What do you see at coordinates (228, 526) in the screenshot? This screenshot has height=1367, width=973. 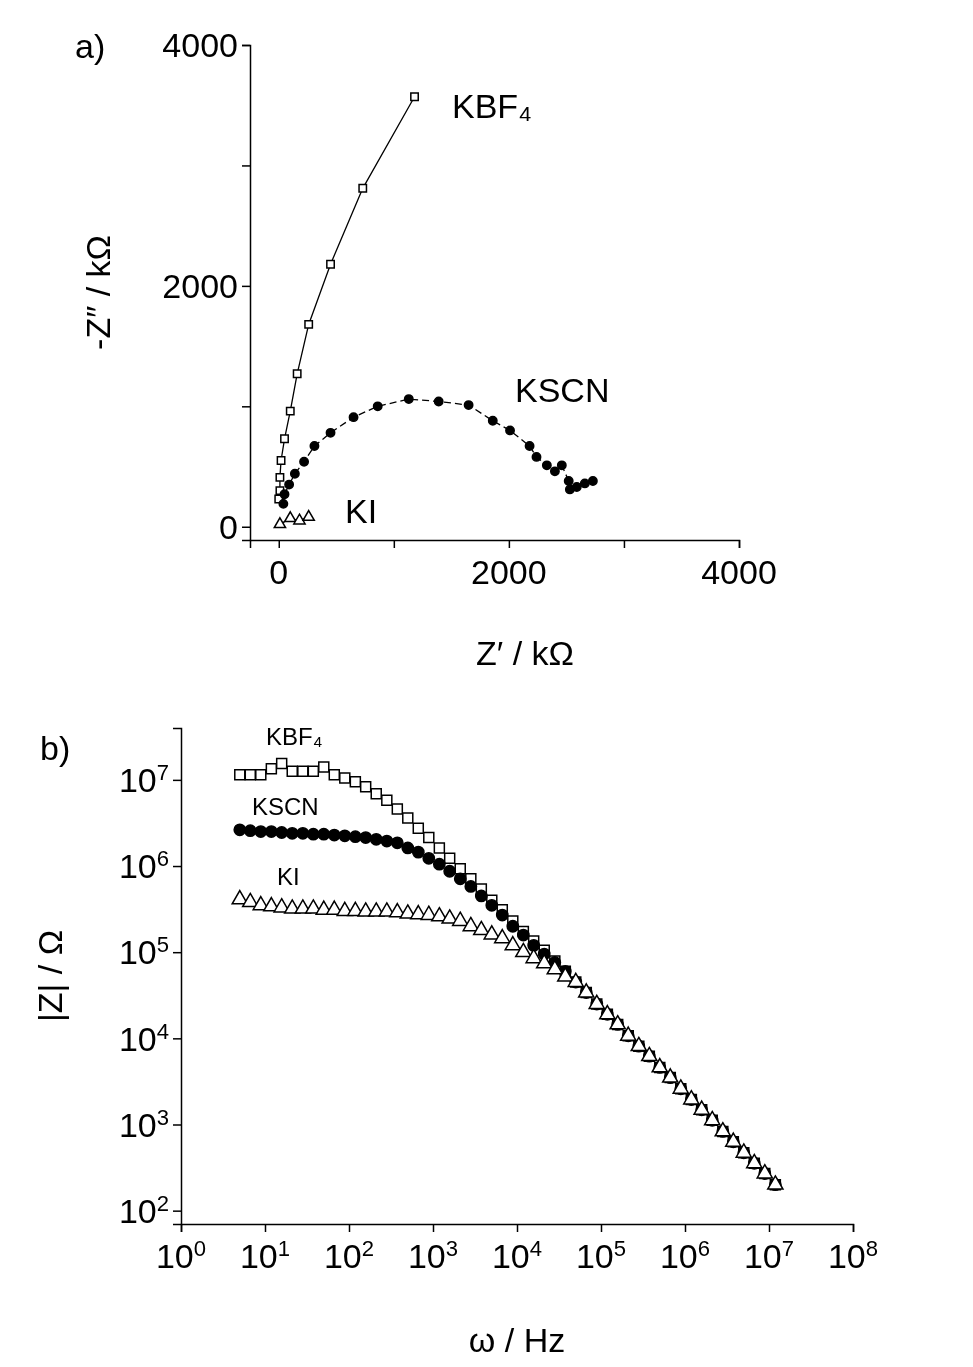 I see `y-tick-label: 0` at bounding box center [228, 526].